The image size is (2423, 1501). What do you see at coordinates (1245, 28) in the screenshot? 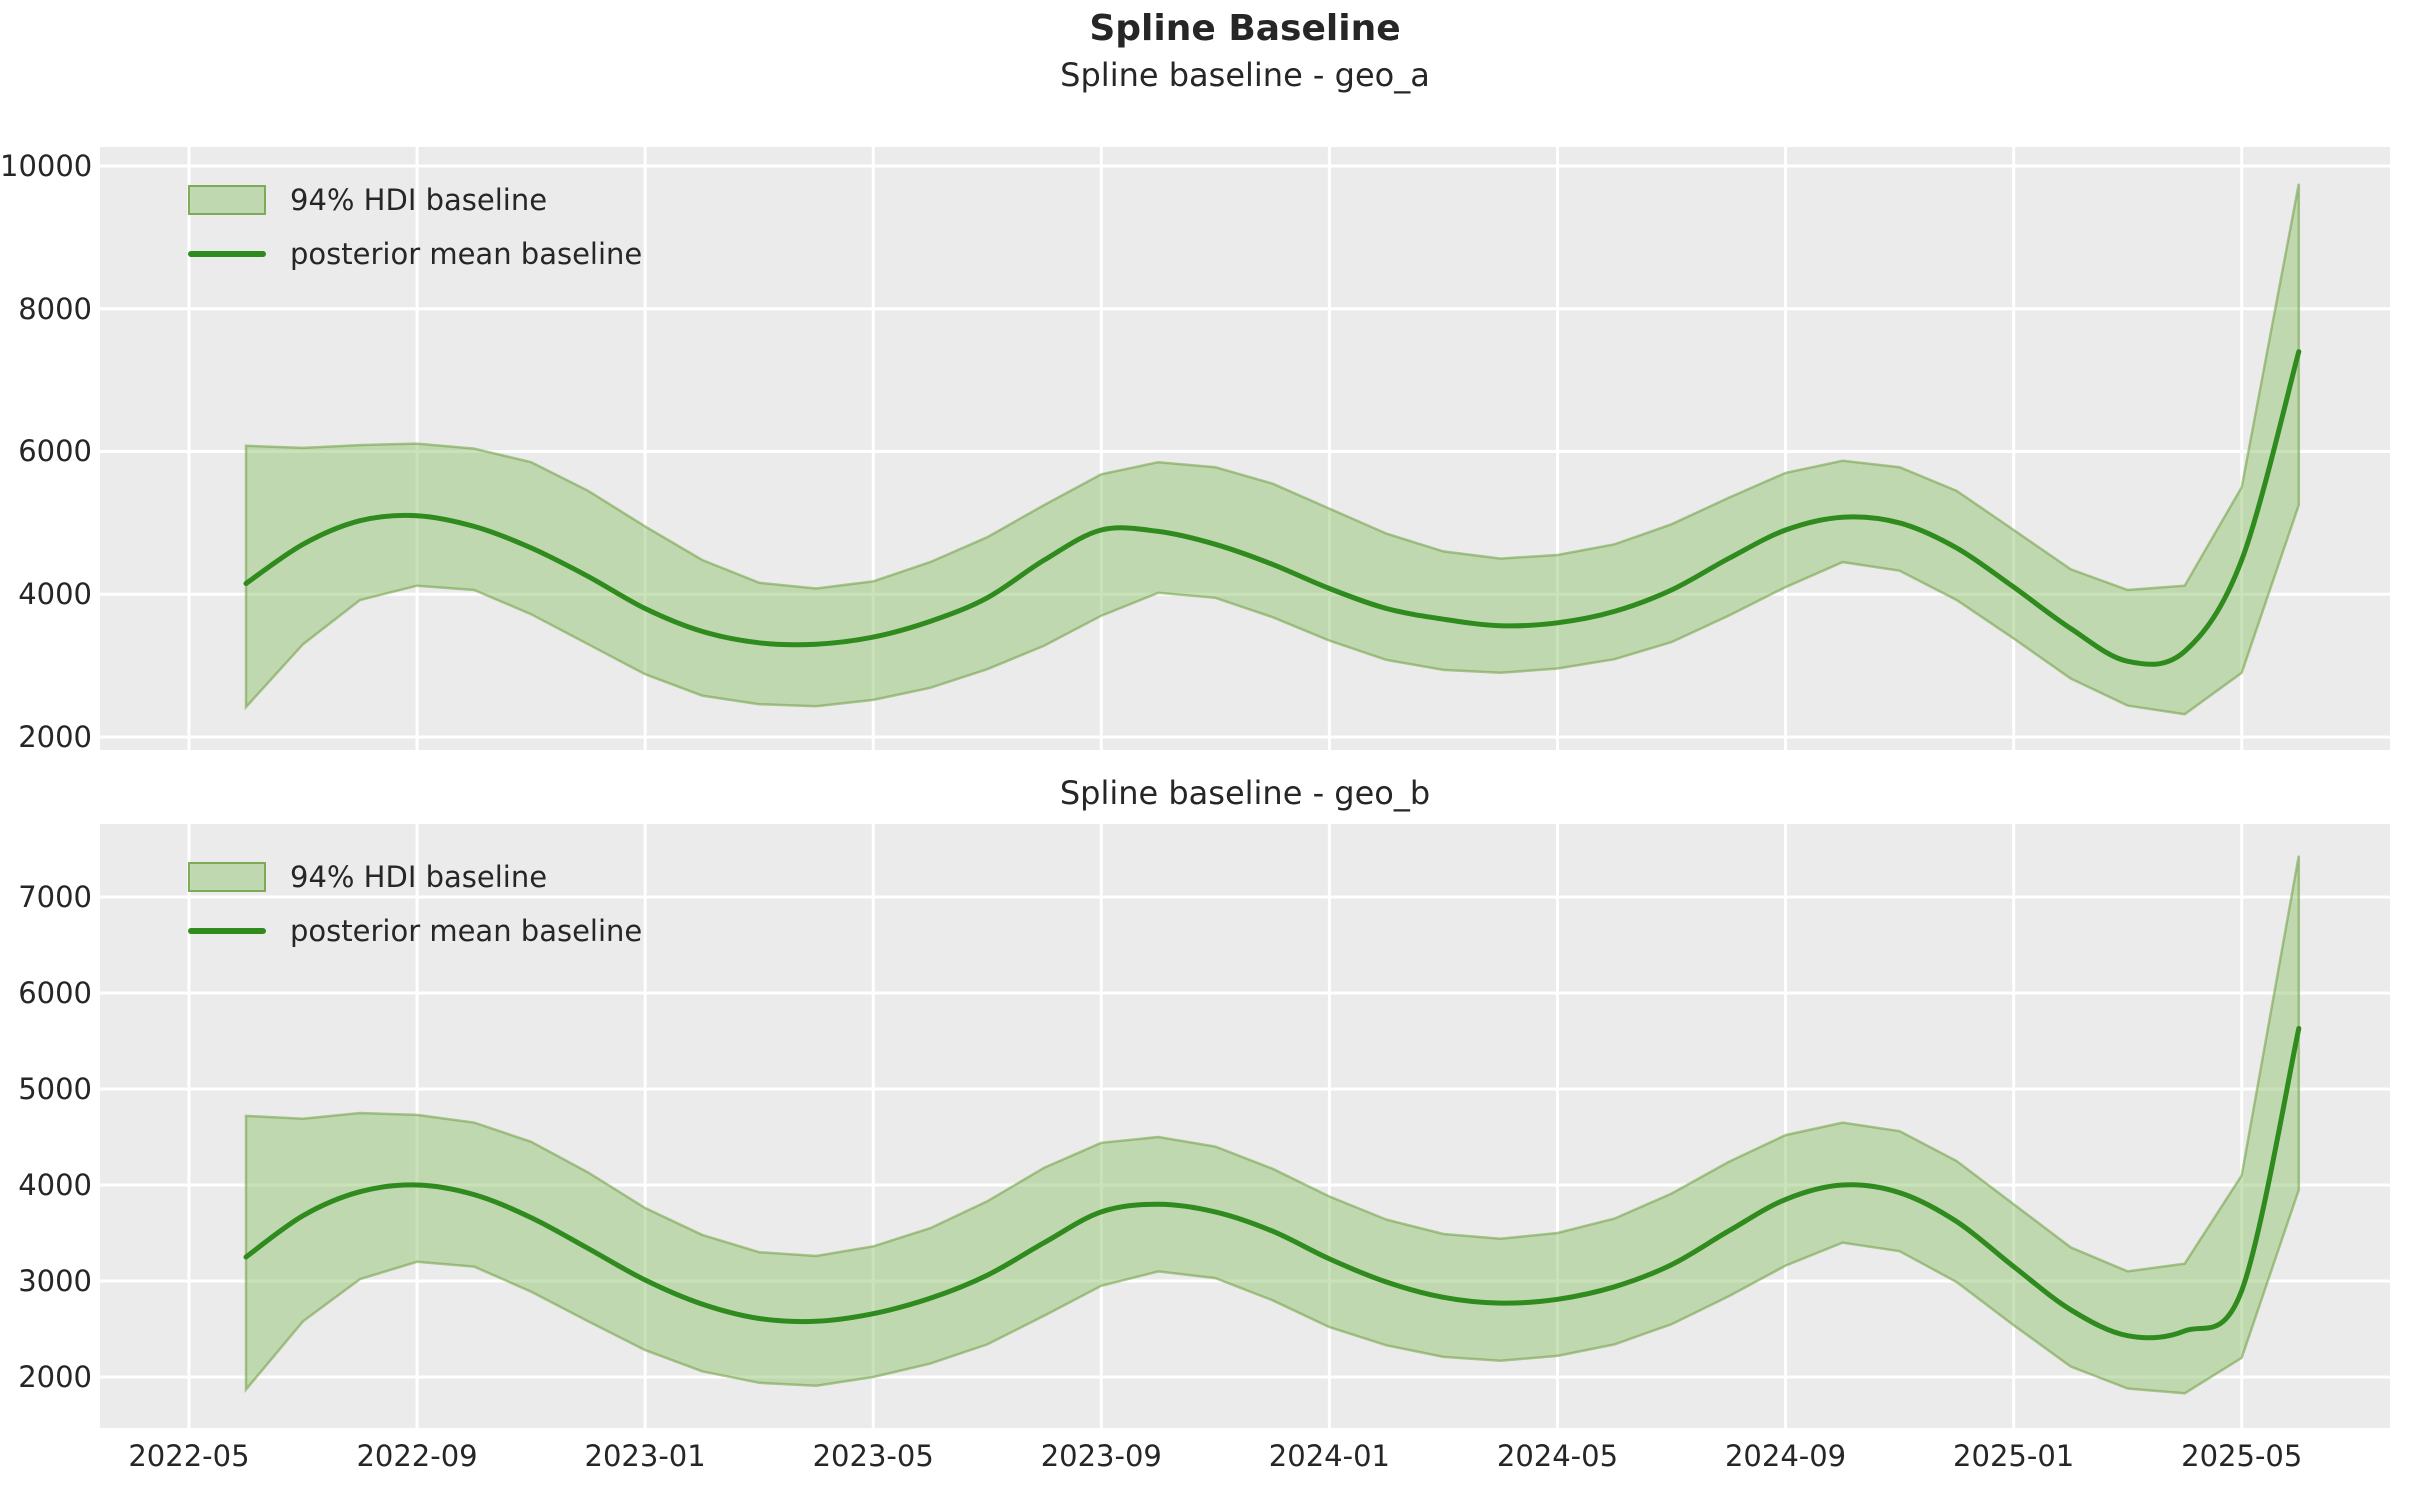
I see `page-title: Spline Baseline` at bounding box center [1245, 28].